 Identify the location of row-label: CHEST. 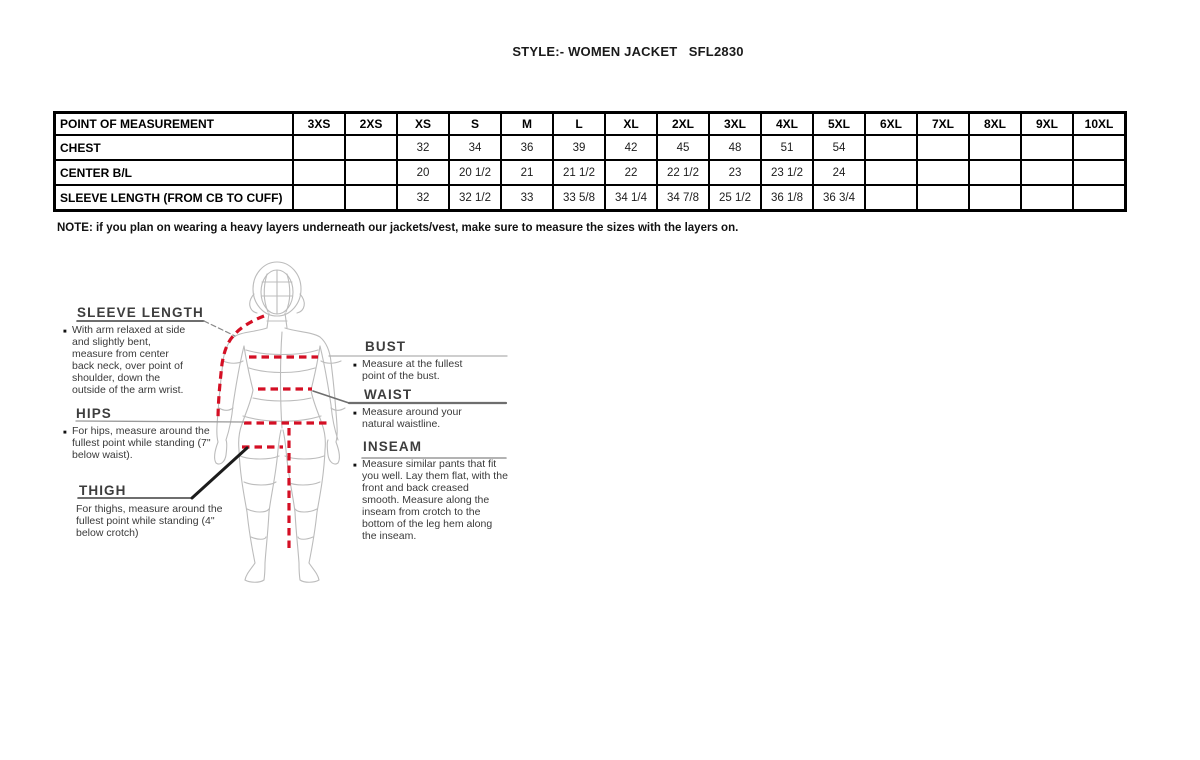
(173, 147).